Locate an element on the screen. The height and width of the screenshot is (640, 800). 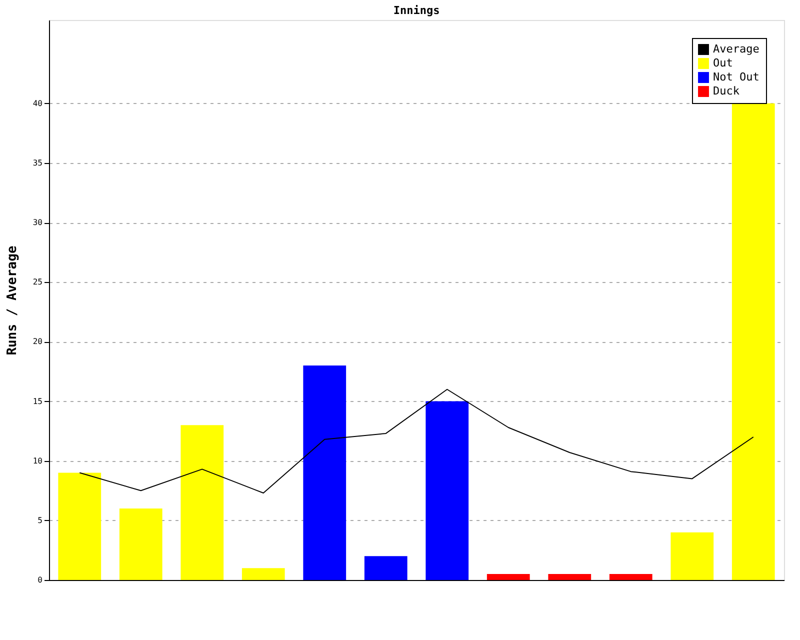
y-tick-label: 5 is located at coordinates (40, 520).